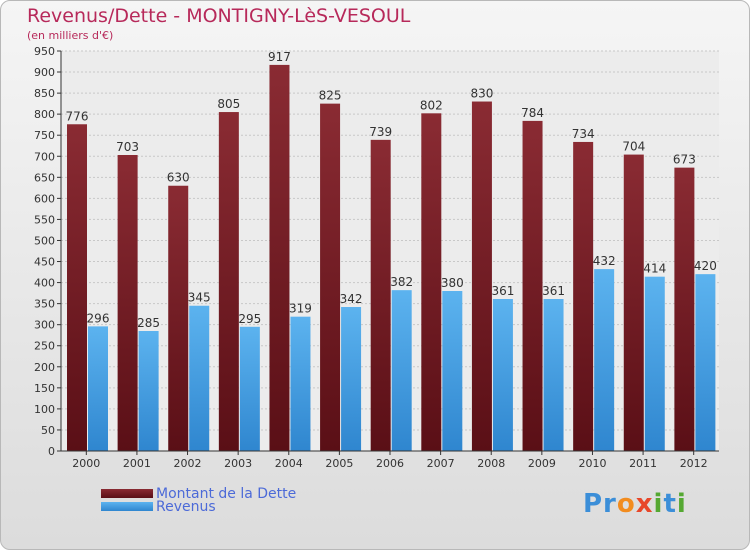 This screenshot has width=750, height=550. I want to click on y-tick-label: 150, so click(44, 388).